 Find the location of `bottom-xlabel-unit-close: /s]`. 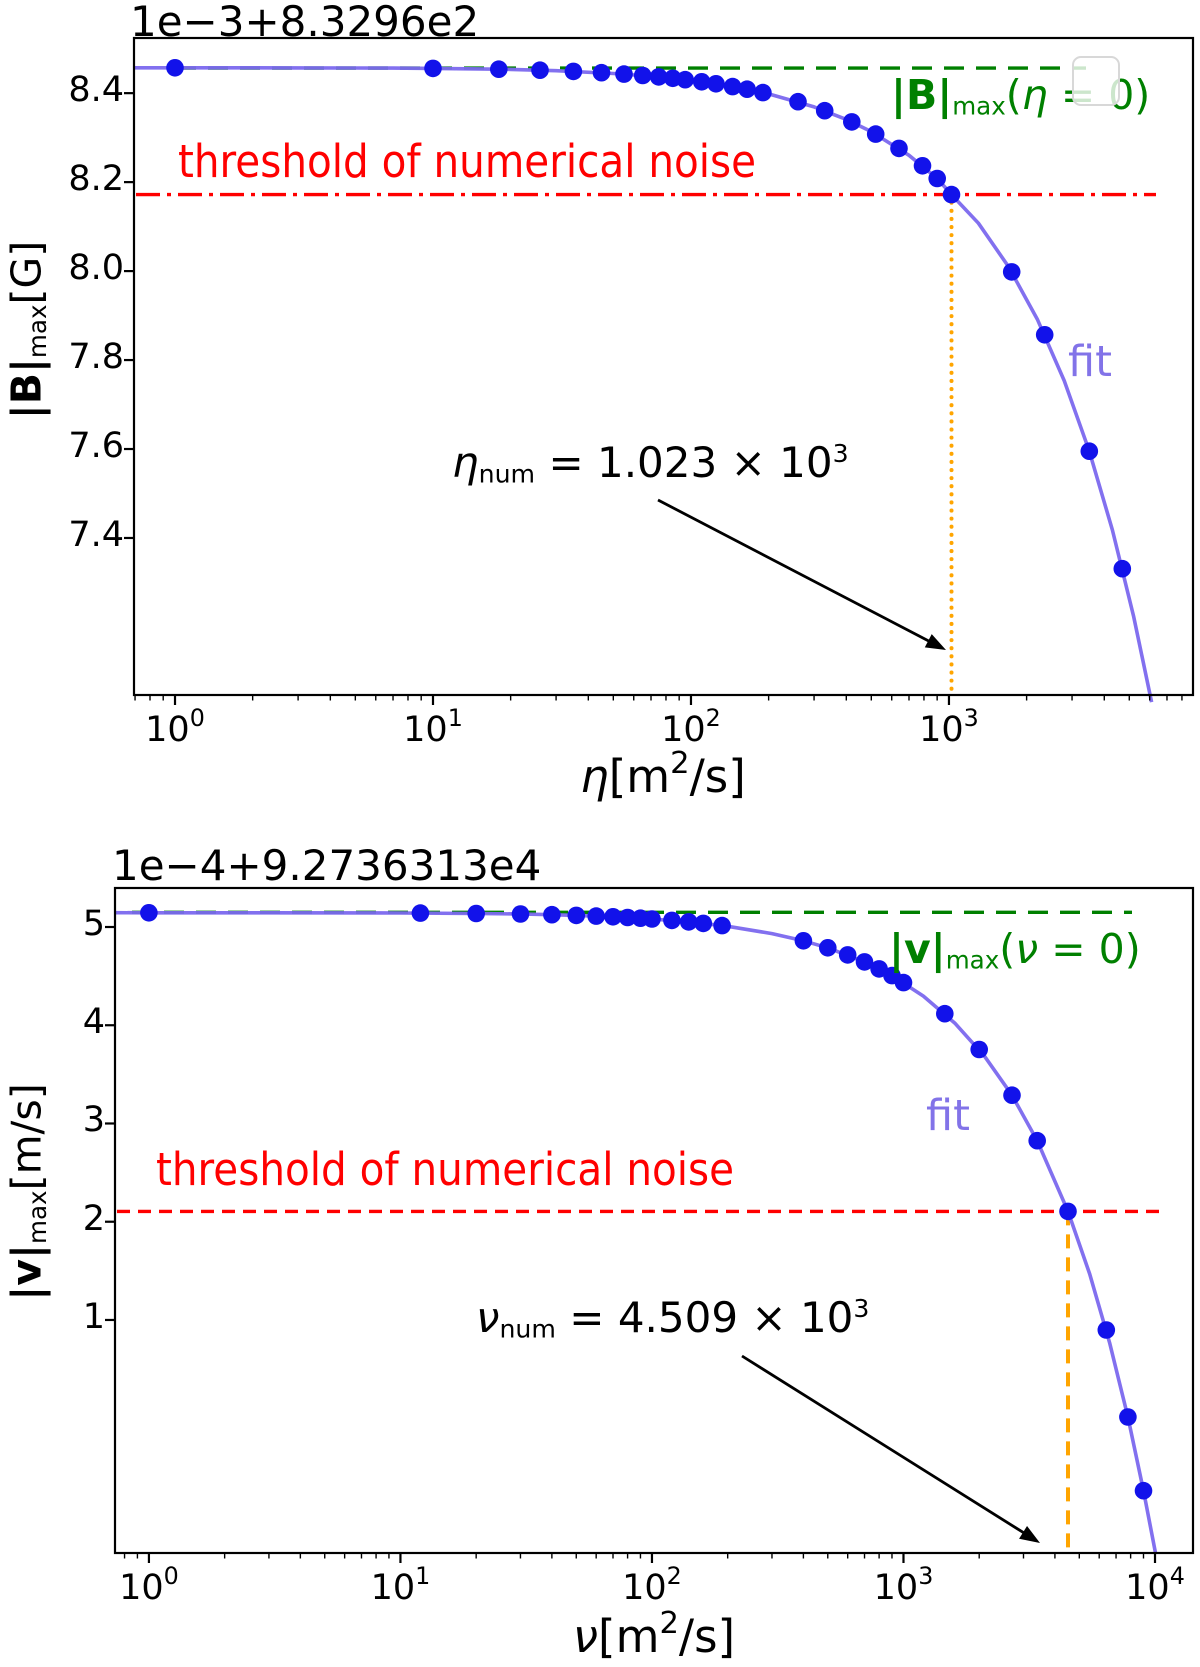

bottom-xlabel-unit-close: /s] is located at coordinates (707, 1636).